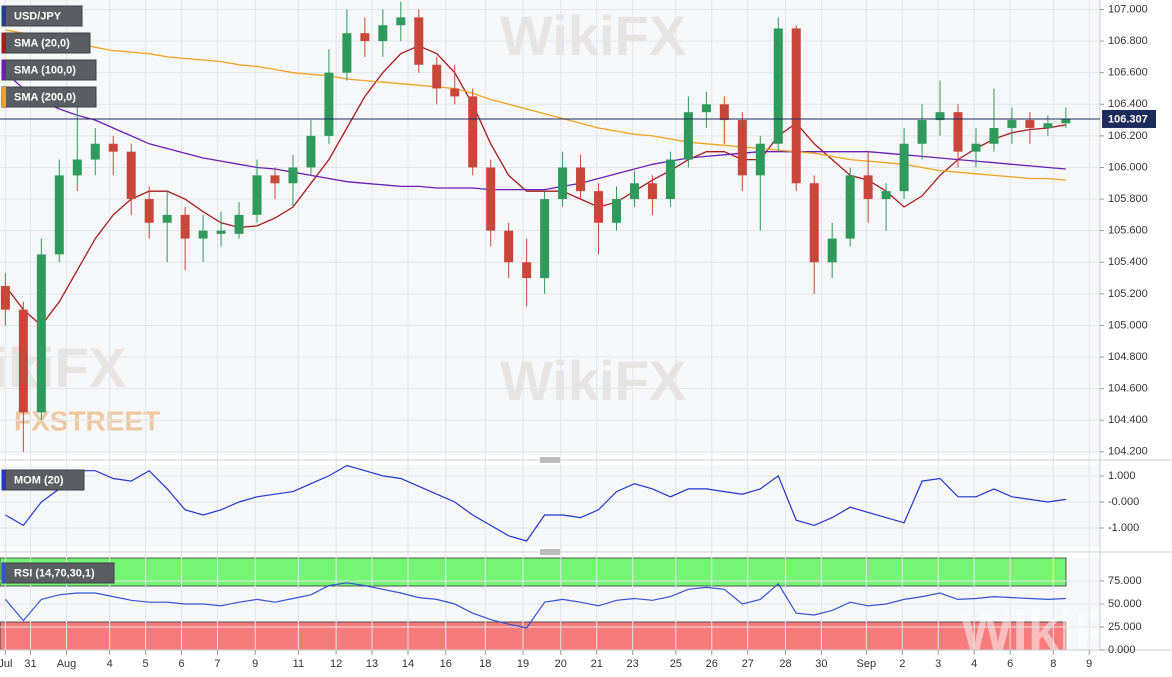 The width and height of the screenshot is (1172, 677). What do you see at coordinates (1128, 389) in the screenshot?
I see `y-tick-label: 104.600` at bounding box center [1128, 389].